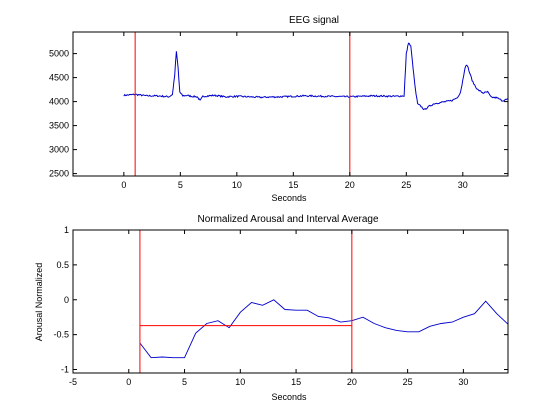 This screenshot has height=420, width=560. I want to click on y-tick-label: -1, so click(65, 370).